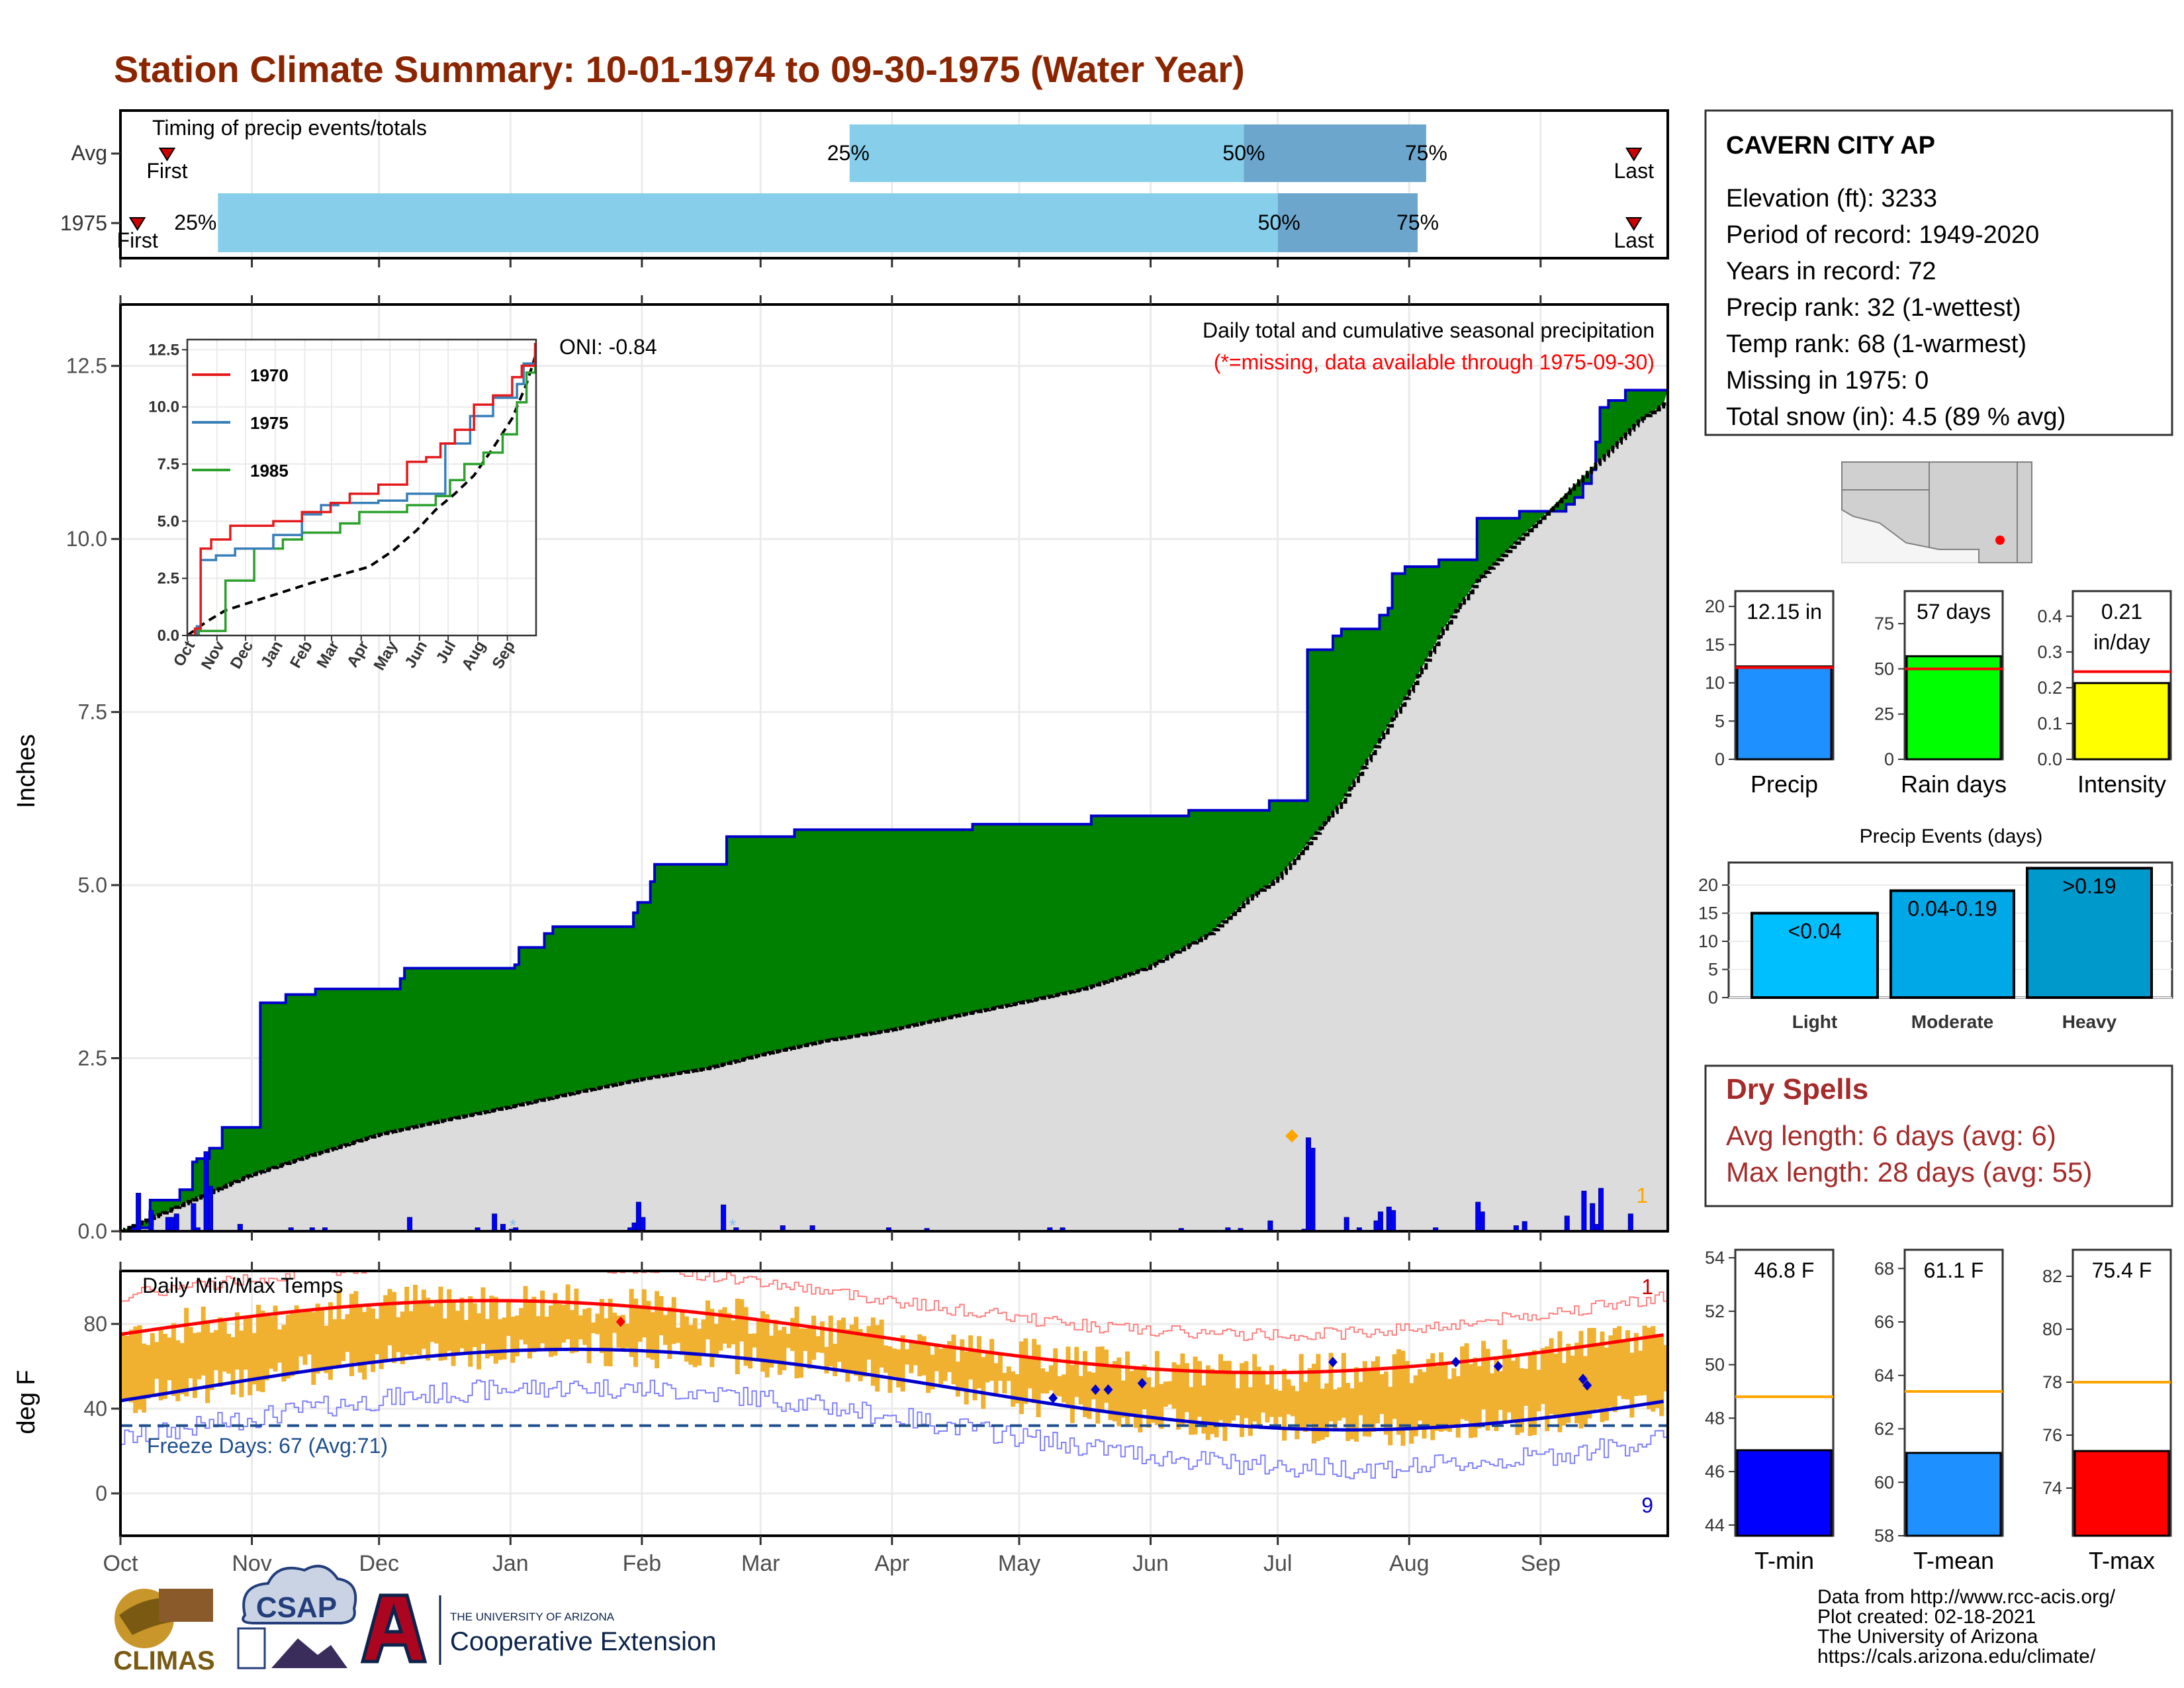 This screenshot has width=2184, height=1688. What do you see at coordinates (1784, 612) in the screenshot?
I see `summary-bar-value-label: 12.15 in` at bounding box center [1784, 612].